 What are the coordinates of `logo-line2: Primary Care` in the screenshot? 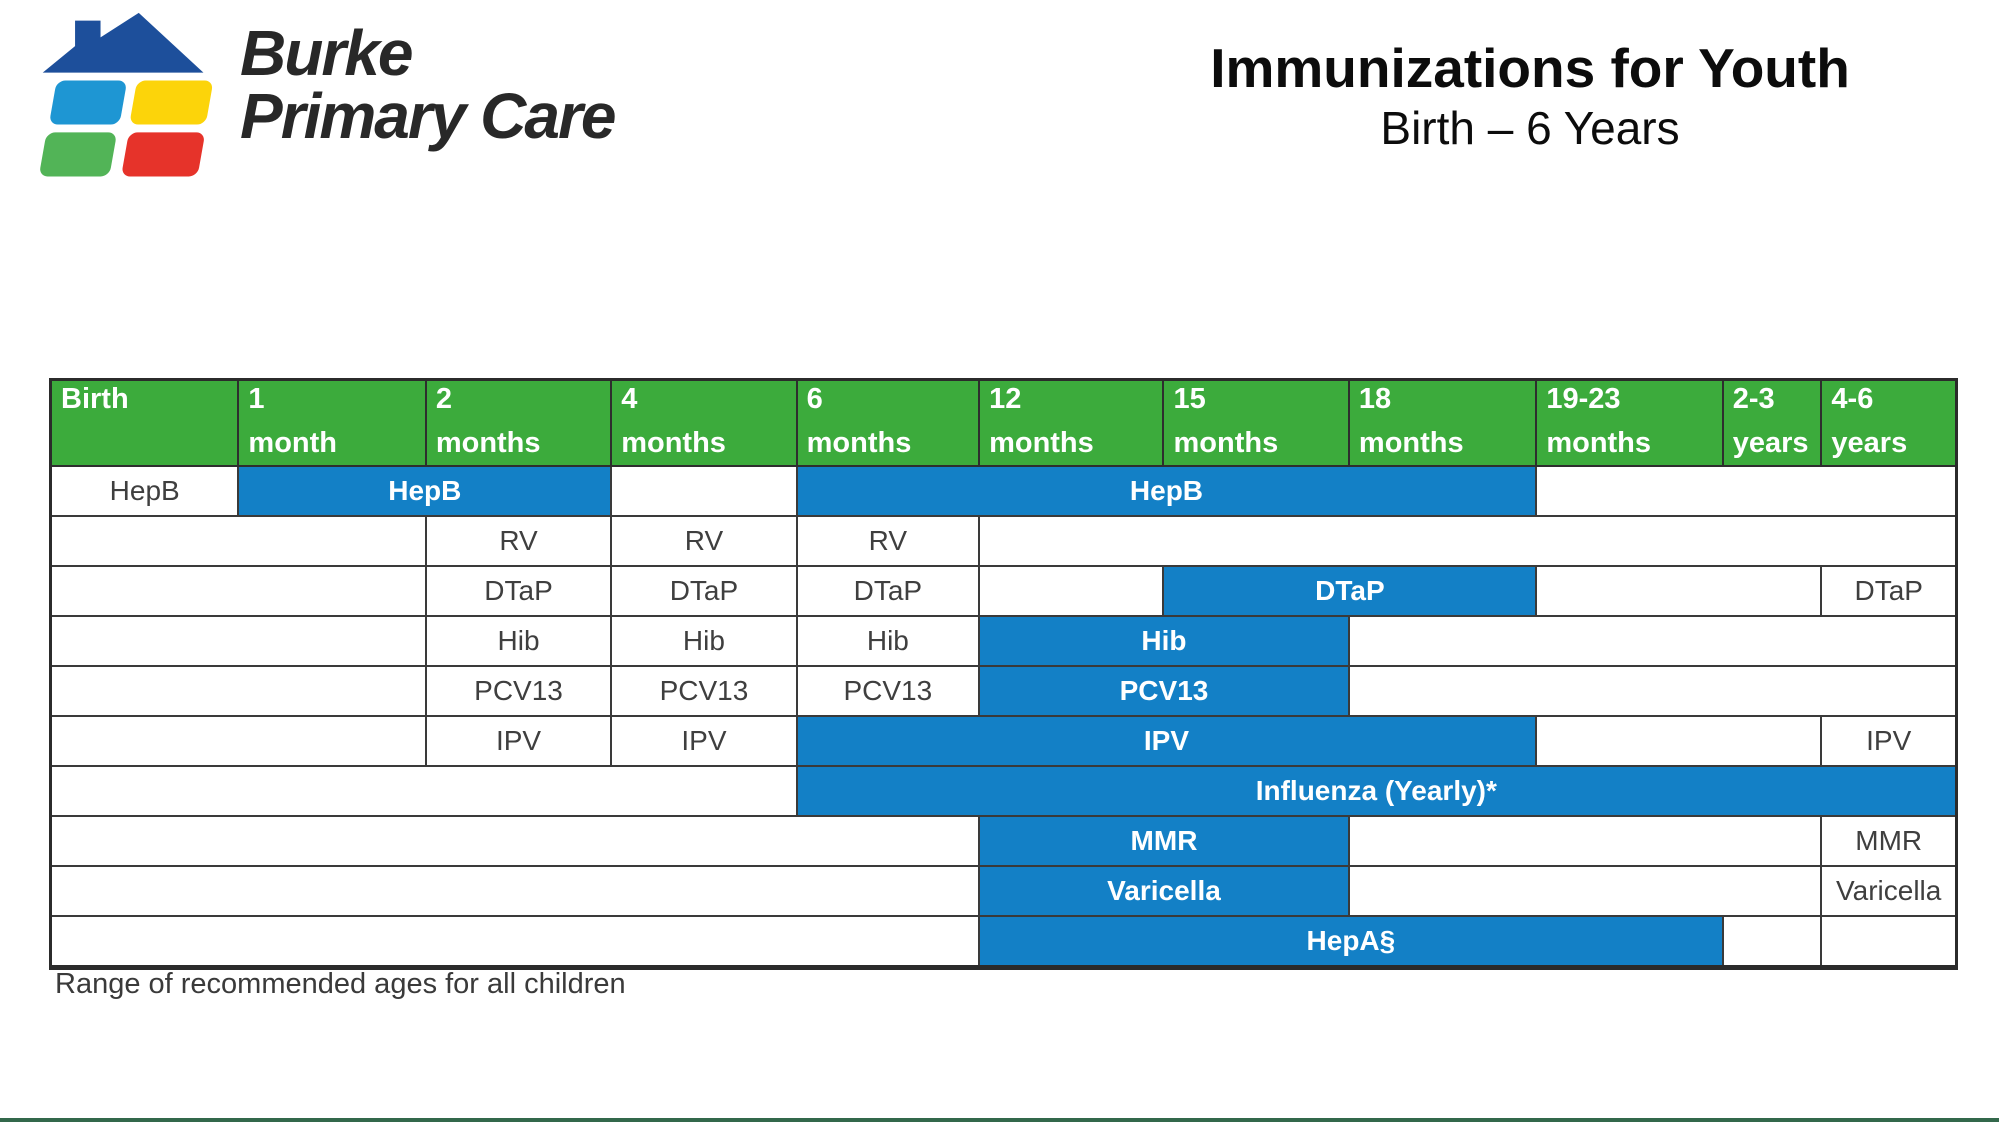 It's located at (428, 116).